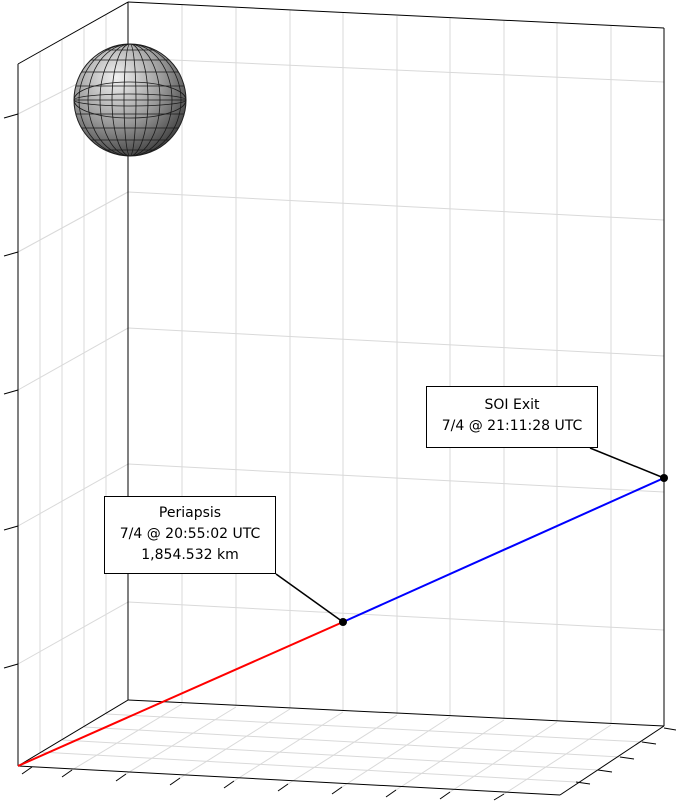 This screenshot has height=801, width=676. What do you see at coordinates (503, 550) in the screenshot?
I see `outbound-trajectory-leg` at bounding box center [503, 550].